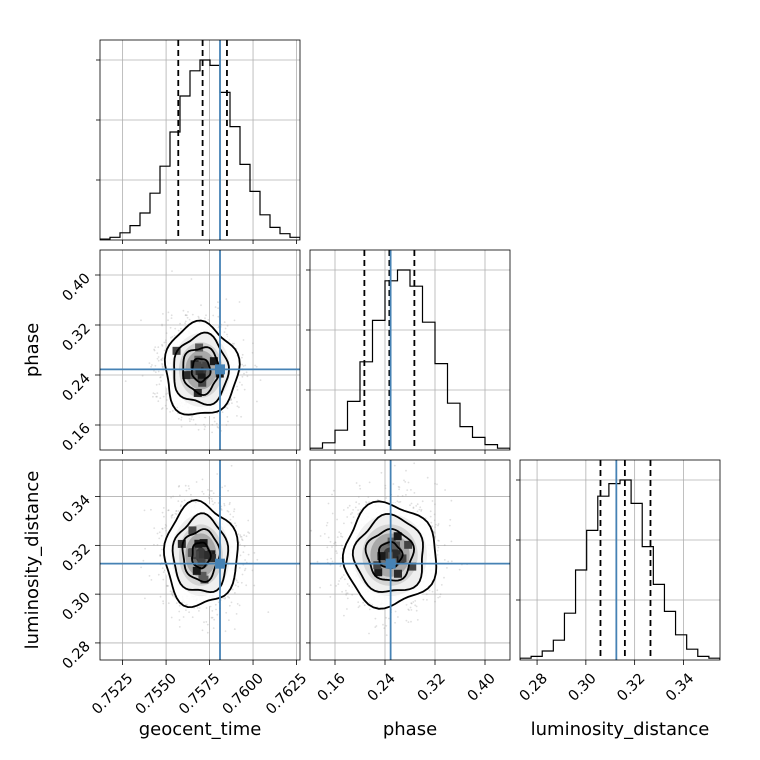 This screenshot has width=760, height=760. I want to click on density-panel-geocent_time-luminosity_distance, so click(200, 560).